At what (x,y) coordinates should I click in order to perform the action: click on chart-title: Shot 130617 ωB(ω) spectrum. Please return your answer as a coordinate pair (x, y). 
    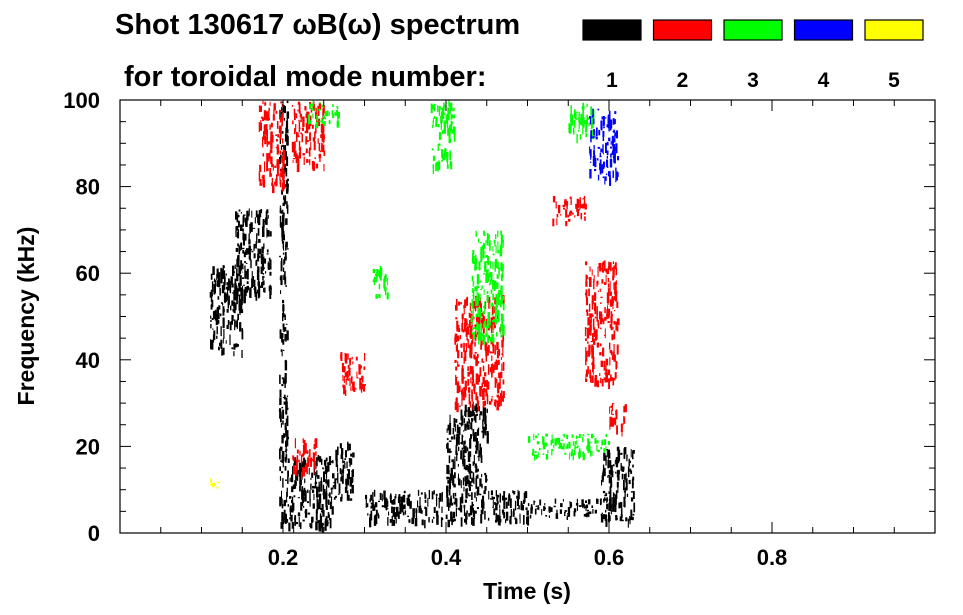
    Looking at the image, I should click on (317, 25).